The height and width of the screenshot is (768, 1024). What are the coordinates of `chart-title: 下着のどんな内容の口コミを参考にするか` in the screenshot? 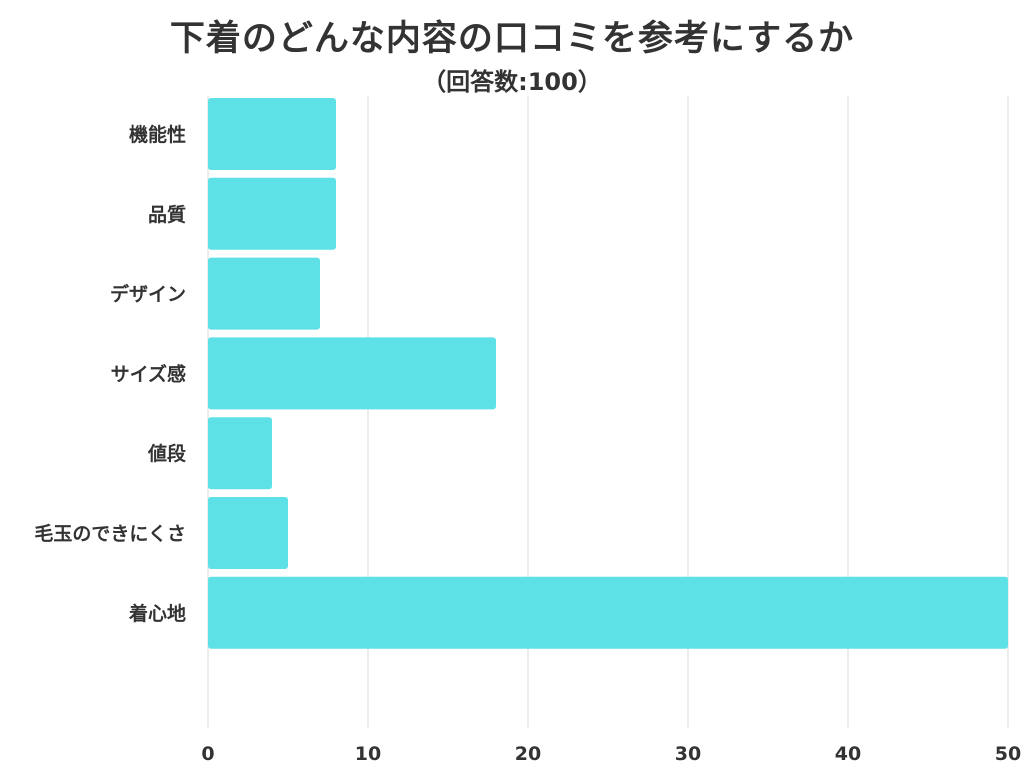 It's located at (512, 39).